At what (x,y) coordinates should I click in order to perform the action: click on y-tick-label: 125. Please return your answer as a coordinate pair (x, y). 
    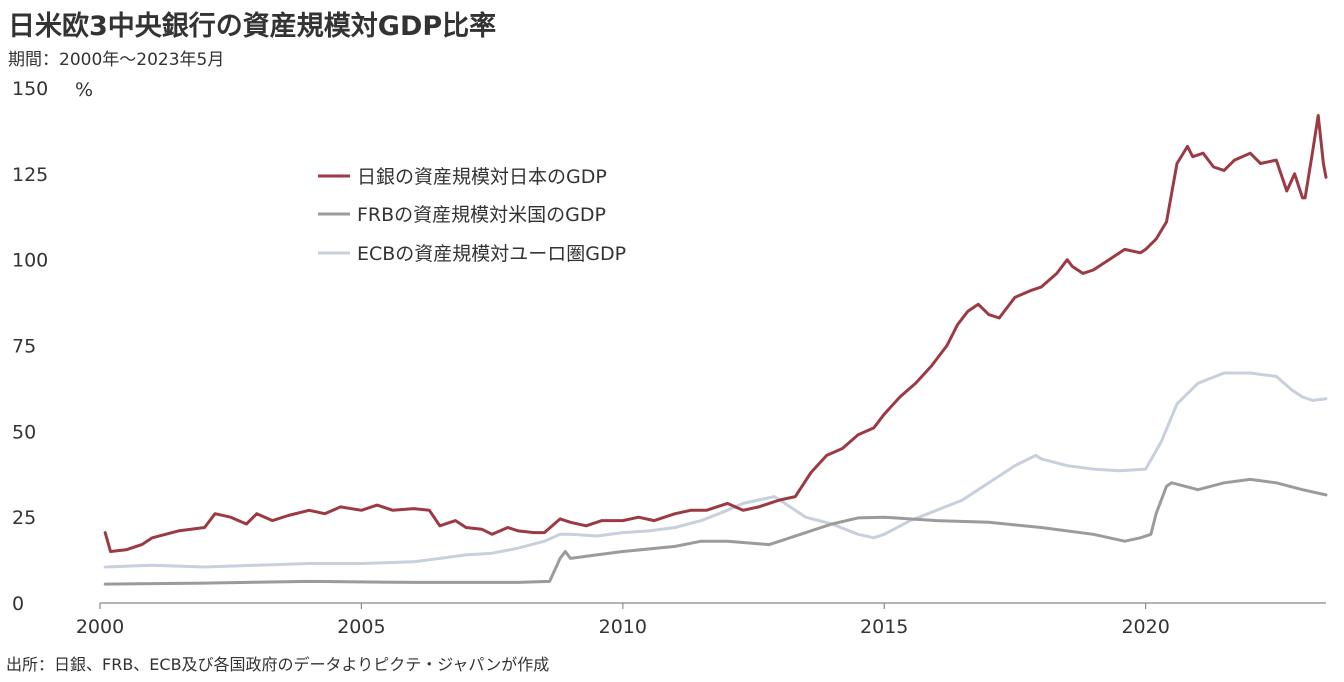
    Looking at the image, I should click on (30, 175).